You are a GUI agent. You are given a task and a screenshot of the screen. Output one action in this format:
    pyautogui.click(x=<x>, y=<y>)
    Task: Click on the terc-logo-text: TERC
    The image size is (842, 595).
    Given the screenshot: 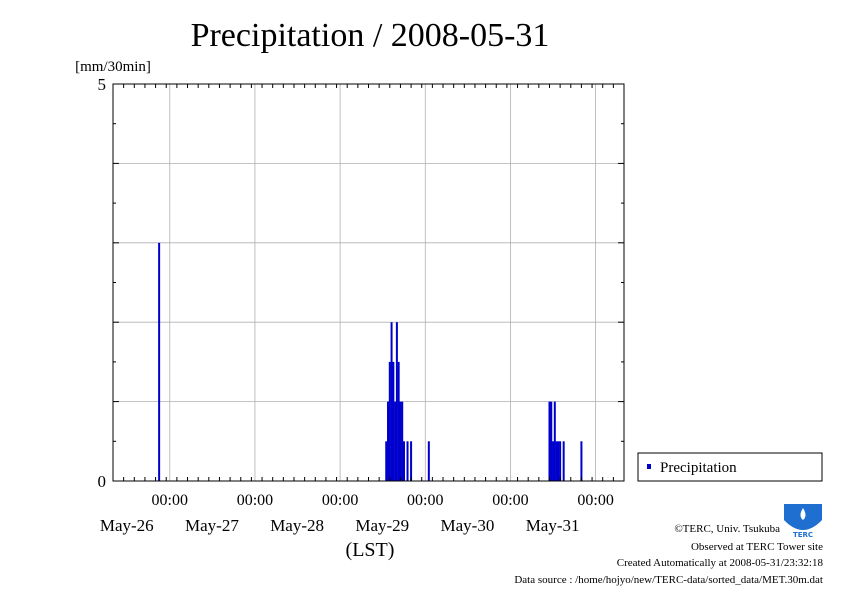 What is the action you would take?
    pyautogui.click(x=803, y=535)
    